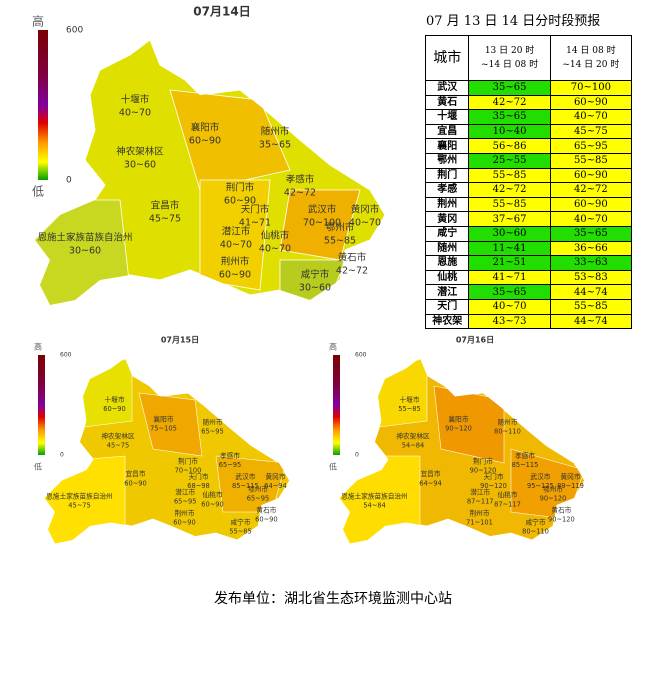 Image resolution: width=666 pixels, height=673 pixels. I want to click on value-cell: 43~73, so click(509, 321).